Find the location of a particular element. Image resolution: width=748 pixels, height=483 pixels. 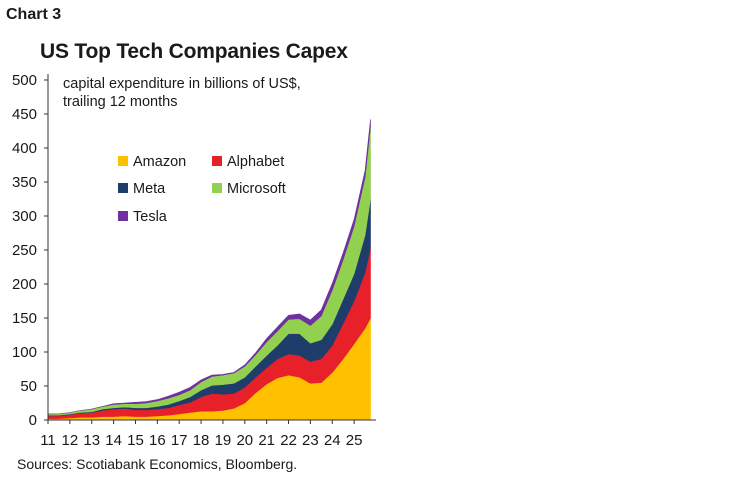

y-tick-label: 400 is located at coordinates (24, 148).